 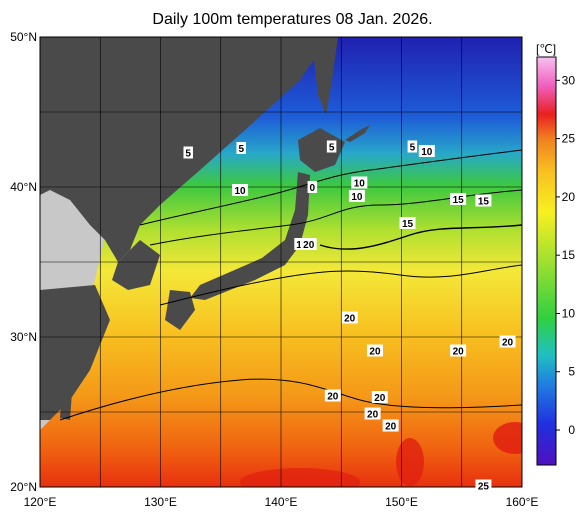 I want to click on longitude-tick-label: 120°E, so click(x=40, y=502).